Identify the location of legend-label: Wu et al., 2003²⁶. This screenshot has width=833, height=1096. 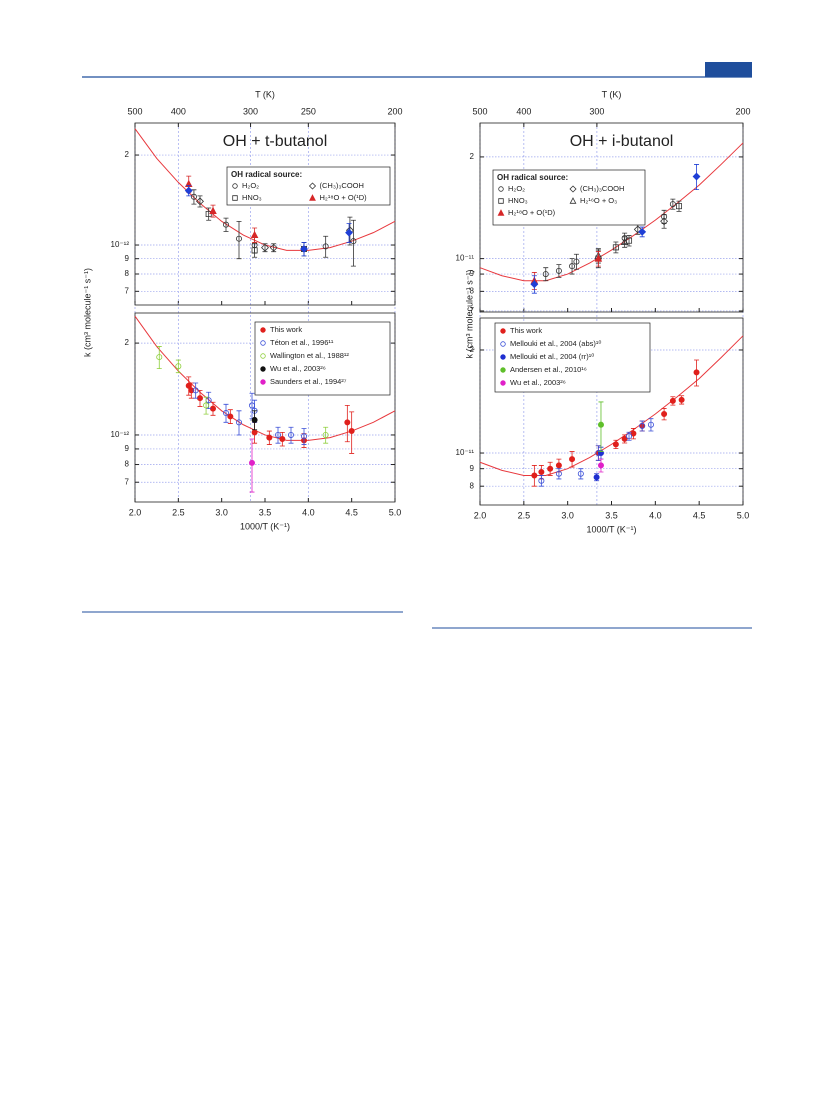
(538, 382).